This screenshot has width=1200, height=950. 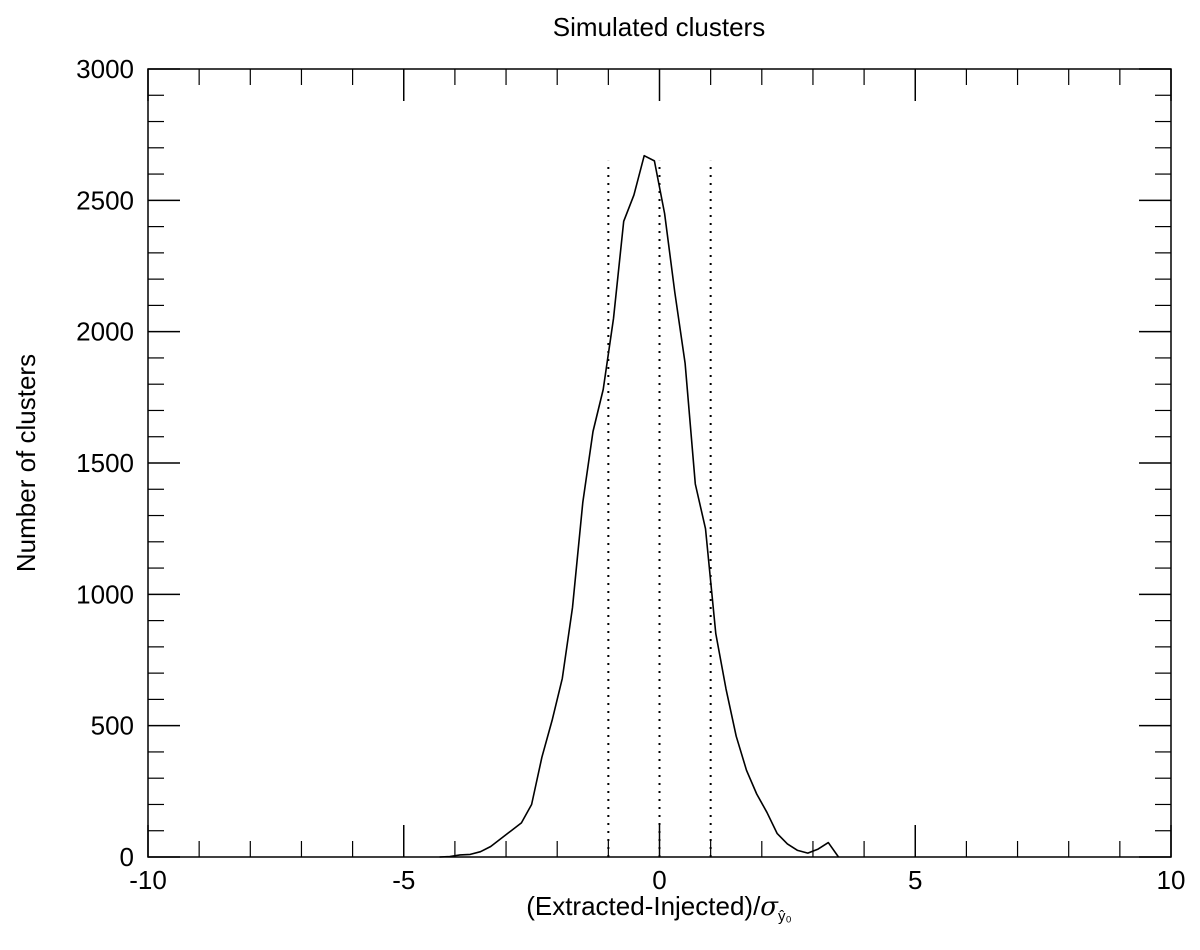 I want to click on x-tick-label: -10, so click(x=148, y=880).